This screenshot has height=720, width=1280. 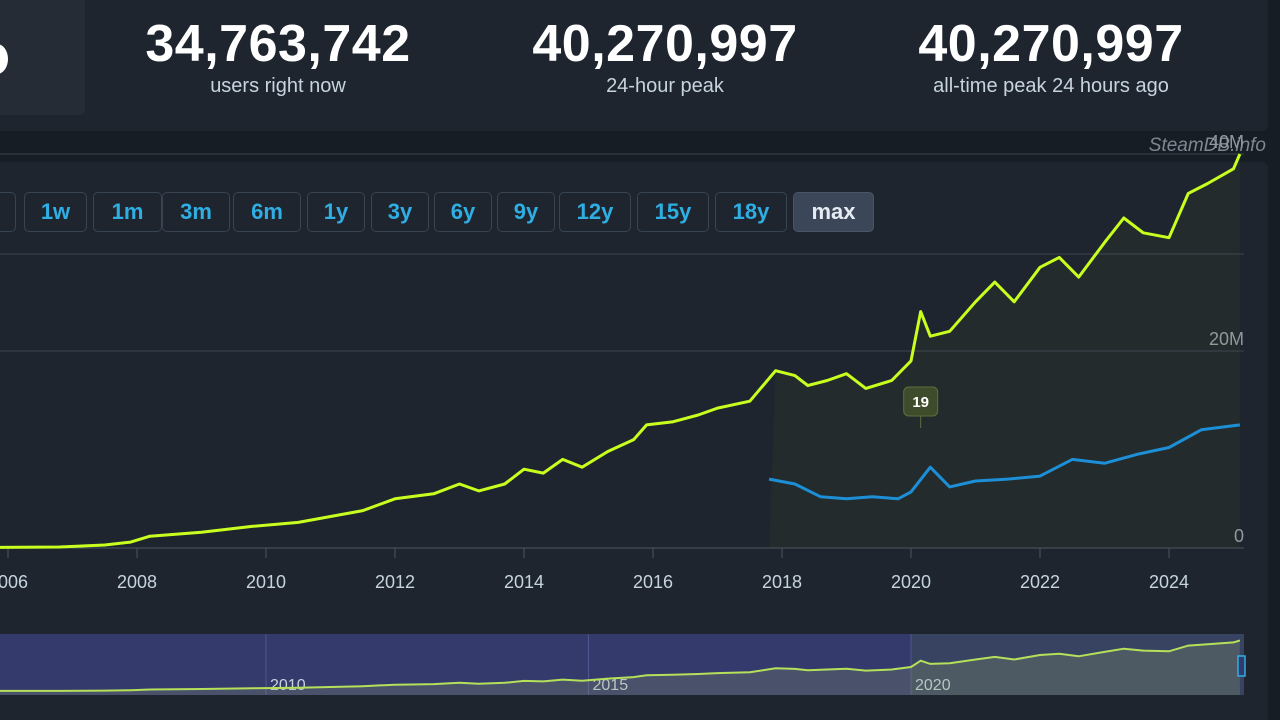 What do you see at coordinates (1051, 86) in the screenshot?
I see `stat-label: all-time peak 24 hours ago` at bounding box center [1051, 86].